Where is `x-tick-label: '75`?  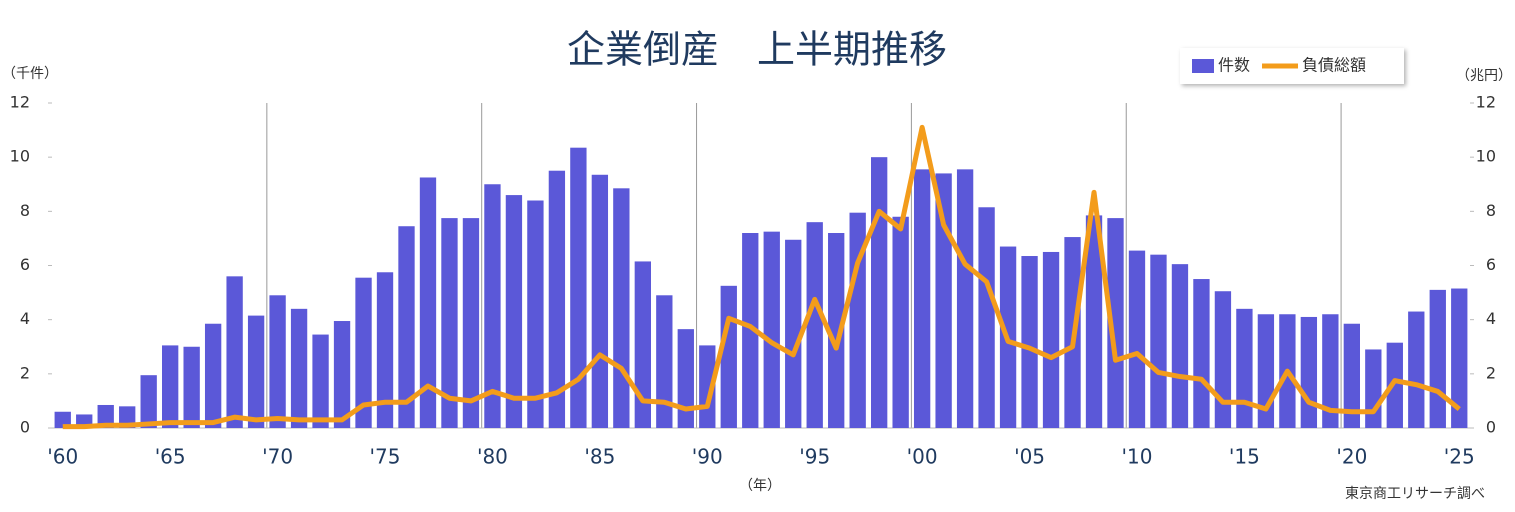
x-tick-label: '75 is located at coordinates (385, 457).